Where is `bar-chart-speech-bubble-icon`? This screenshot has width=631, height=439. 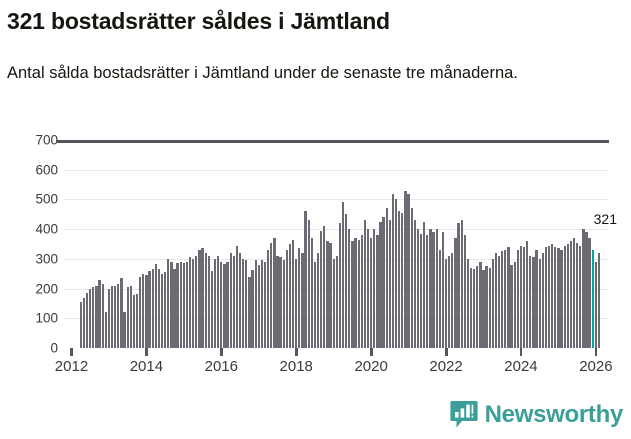 bar-chart-speech-bubble-icon is located at coordinates (464, 414).